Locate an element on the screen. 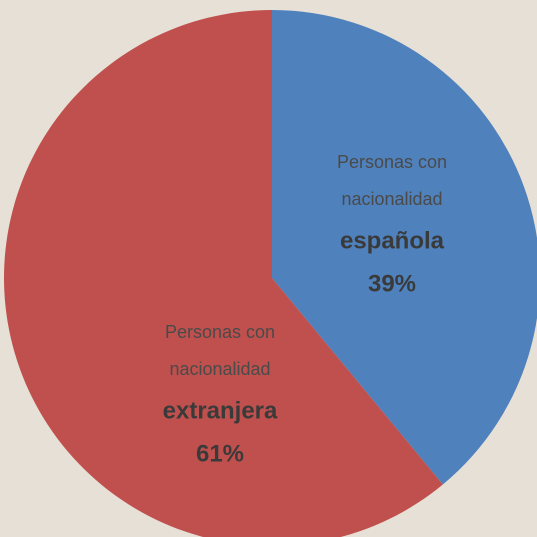  slice-value-label: 39% is located at coordinates (392, 283).